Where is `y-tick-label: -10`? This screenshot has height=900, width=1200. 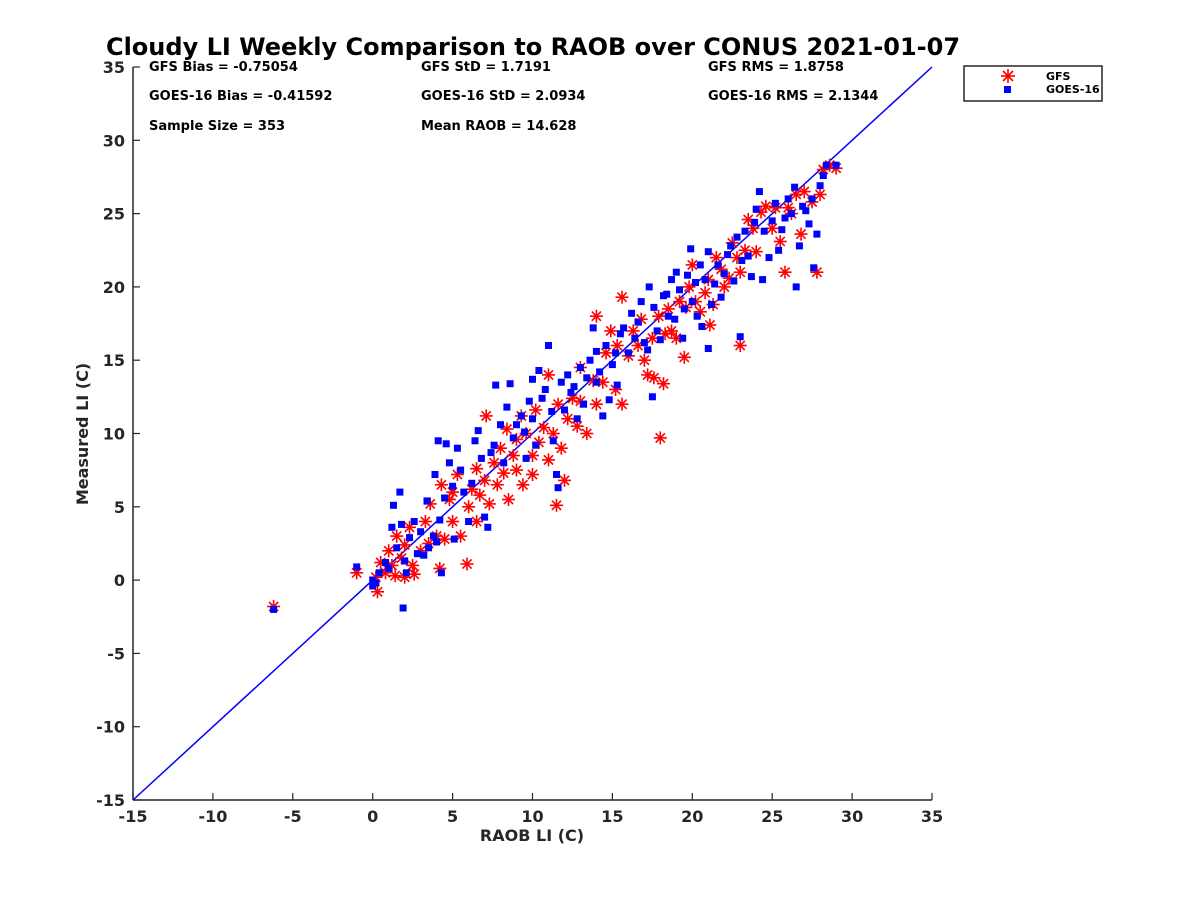
y-tick-label: -10 is located at coordinates (110, 727).